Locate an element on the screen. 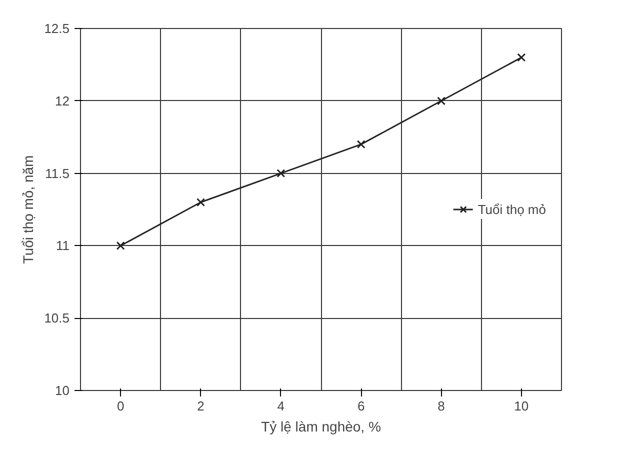 This screenshot has width=641, height=460. y-tick-label: 11.5 is located at coordinates (57, 173).